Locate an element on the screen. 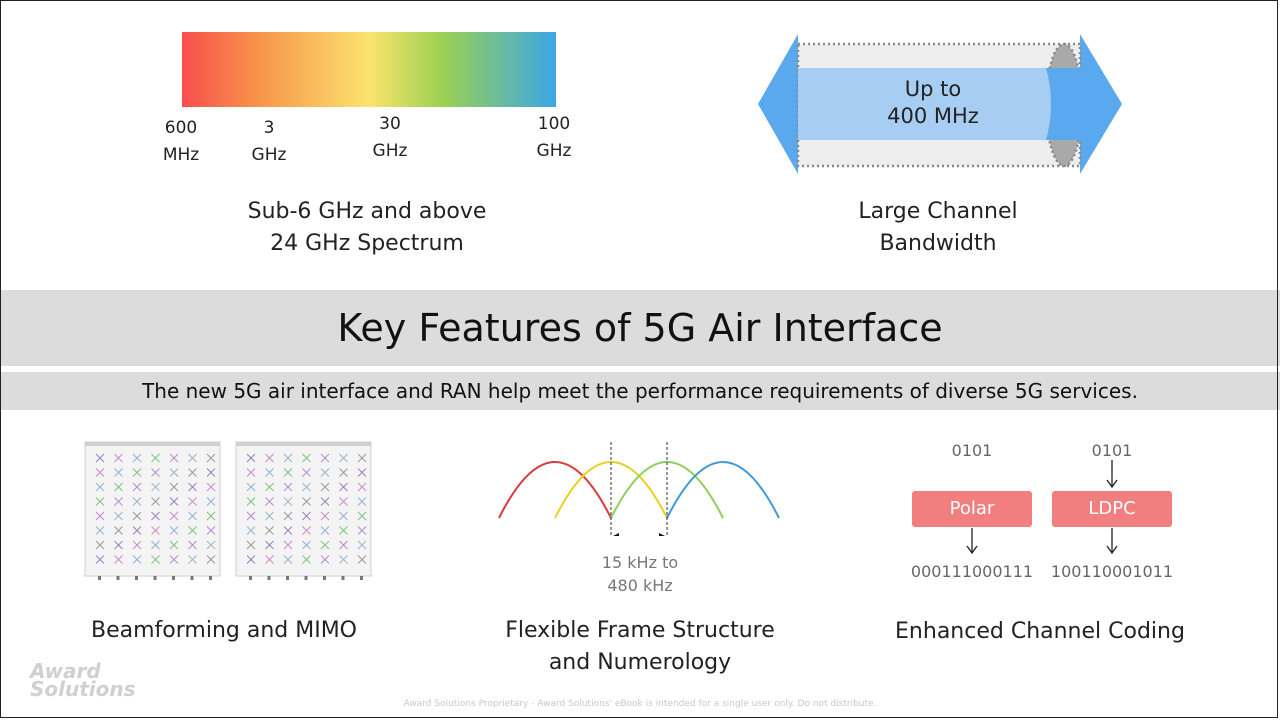 This screenshot has width=1280, height=720. tick-30ghz: 30 GHz is located at coordinates (390, 137).